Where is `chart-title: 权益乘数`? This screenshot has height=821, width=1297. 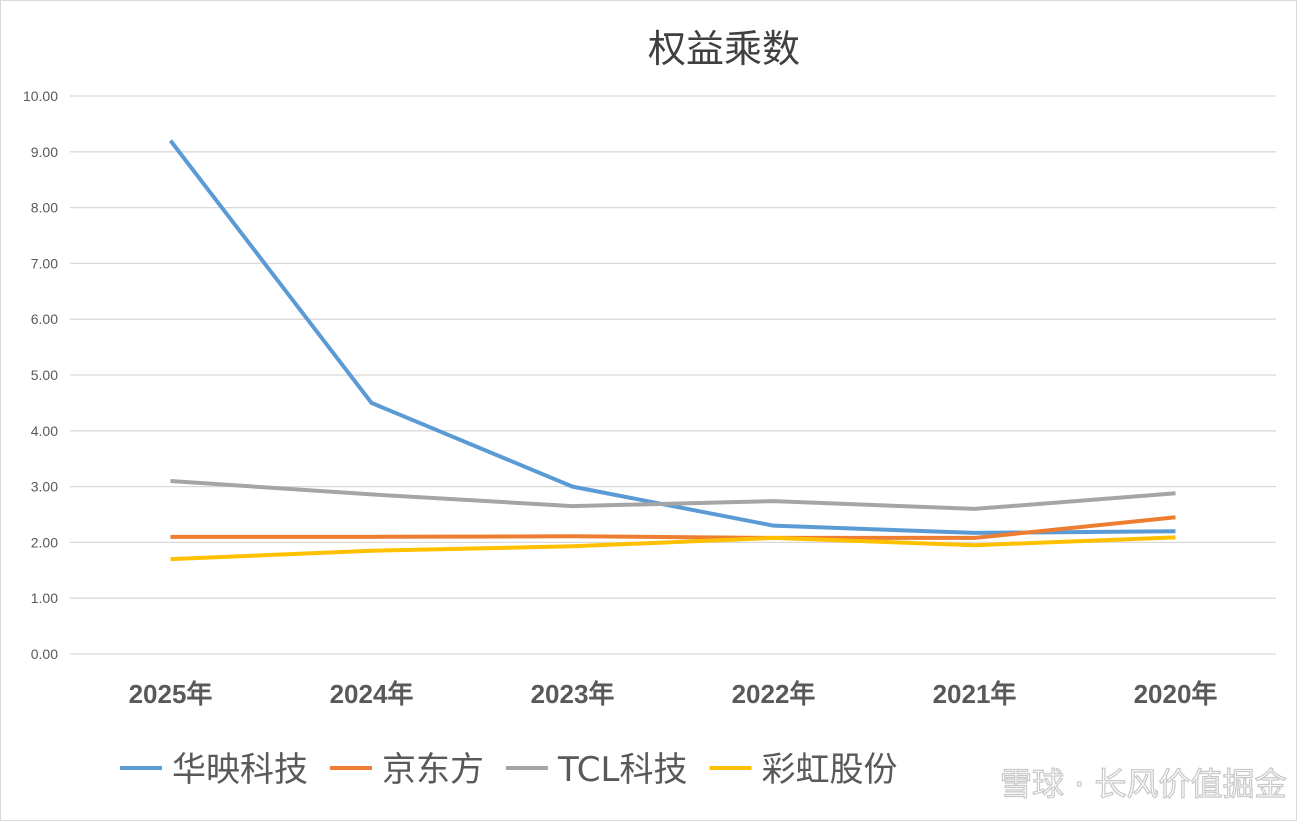 chart-title: 权益乘数 is located at coordinates (724, 49).